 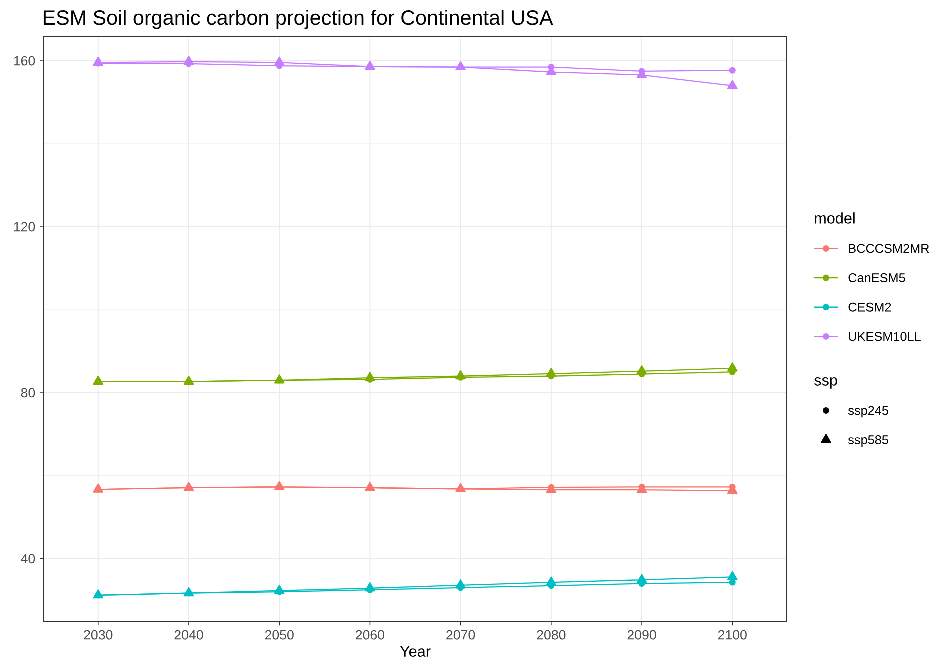 What do you see at coordinates (835, 218) in the screenshot?
I see `text: model` at bounding box center [835, 218].